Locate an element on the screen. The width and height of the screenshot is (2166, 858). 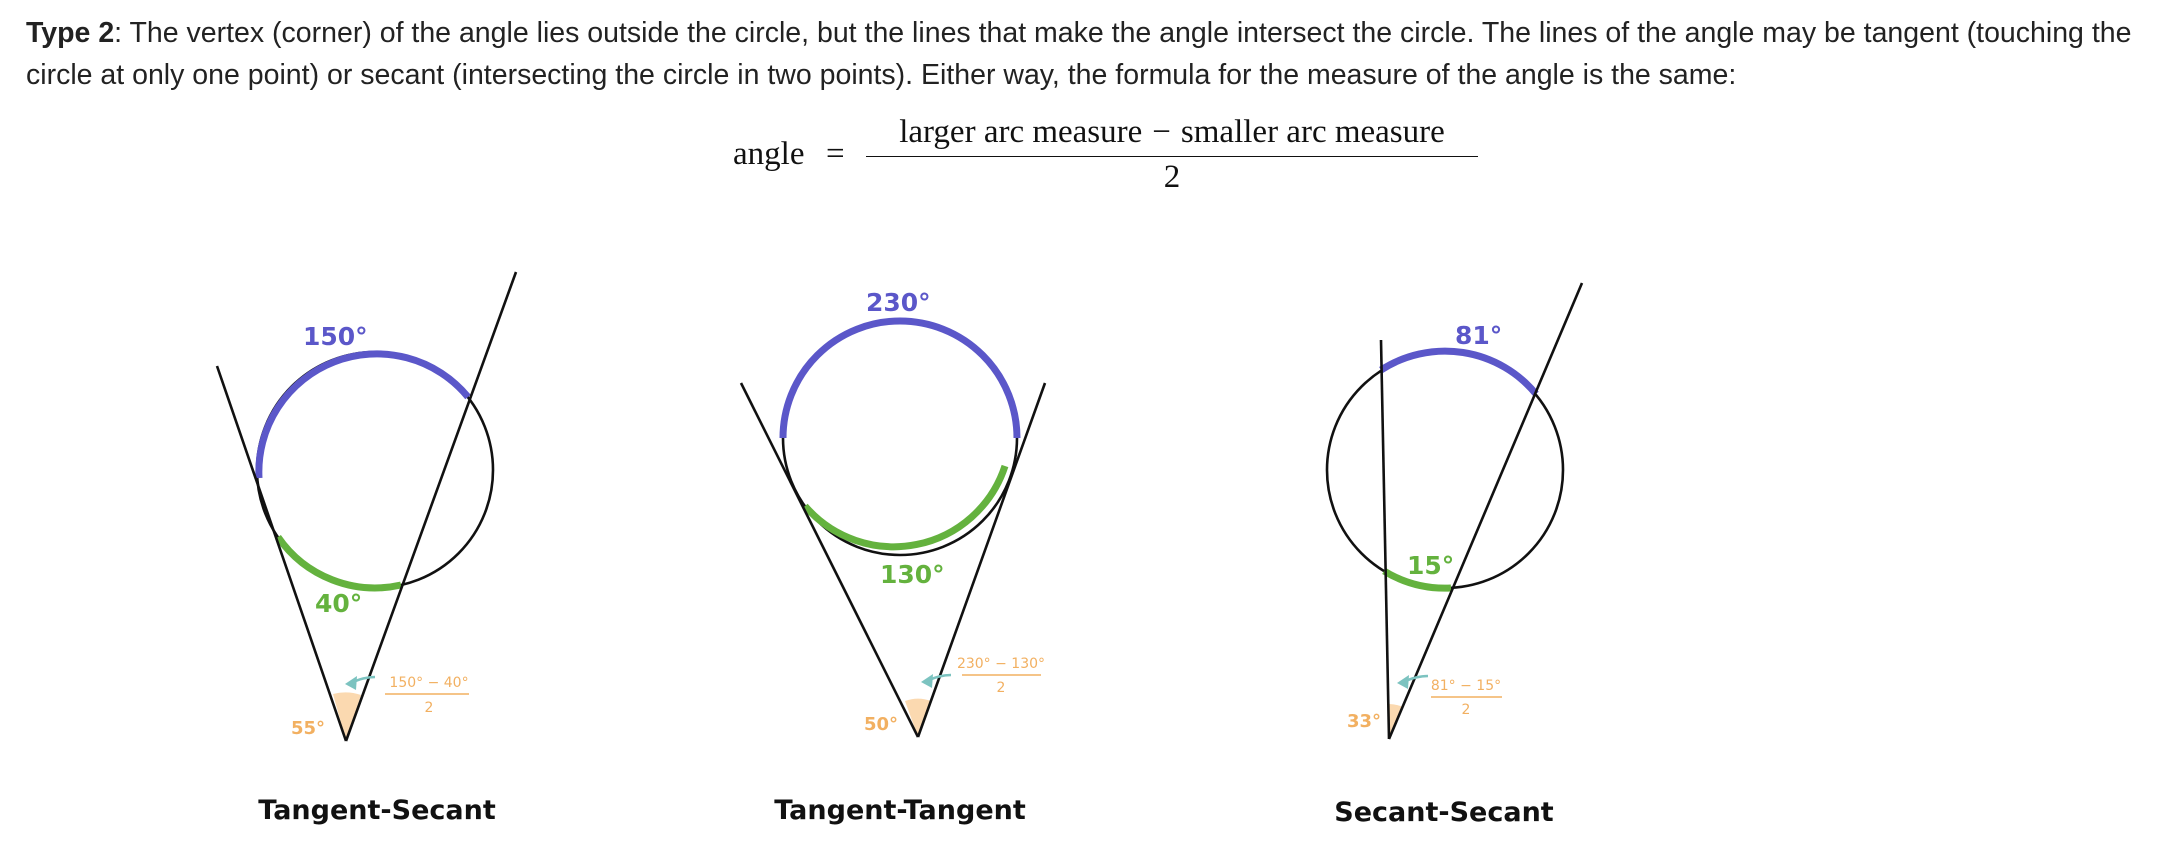
smaller-arc-label: 40° is located at coordinates (338, 603).